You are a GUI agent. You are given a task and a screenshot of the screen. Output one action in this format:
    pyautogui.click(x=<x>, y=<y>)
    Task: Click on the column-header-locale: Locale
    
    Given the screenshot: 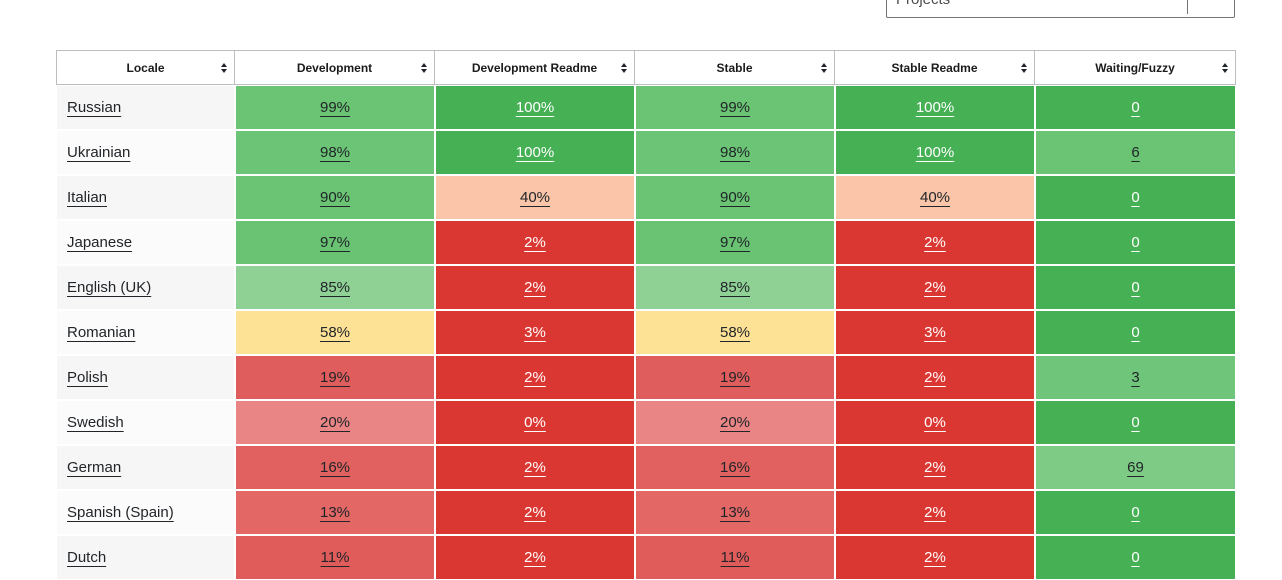 What is the action you would take?
    pyautogui.click(x=145, y=67)
    